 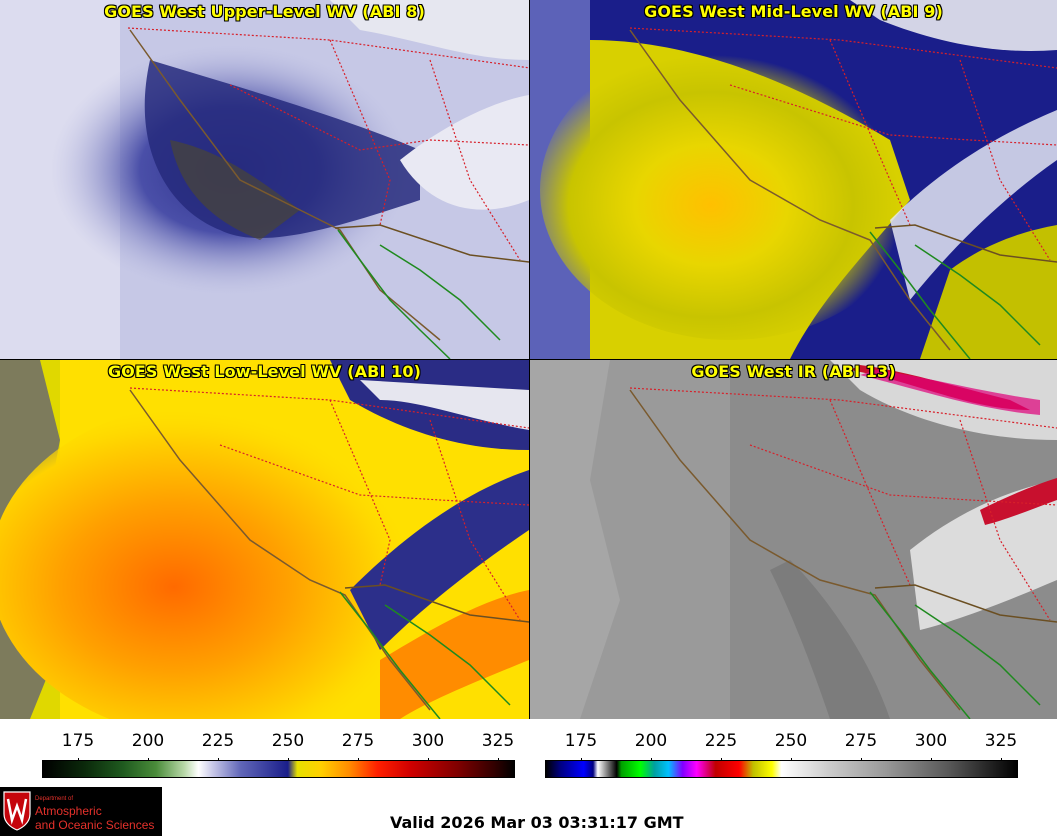 What do you see at coordinates (793, 371) in the screenshot?
I see `panel-title: GOES West IR (ABI 13)` at bounding box center [793, 371].